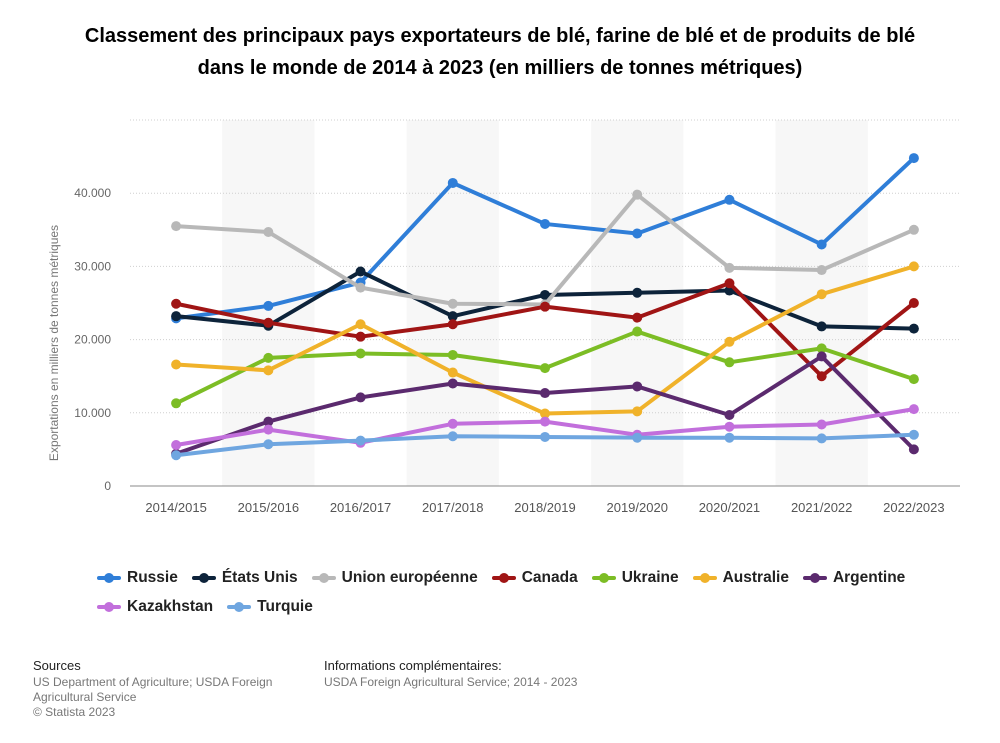 Image resolution: width=1000 pixels, height=743 pixels. Describe the element at coordinates (517, 606) in the screenshot. I see `legend-row: Kazakhstan Turquie` at that location.